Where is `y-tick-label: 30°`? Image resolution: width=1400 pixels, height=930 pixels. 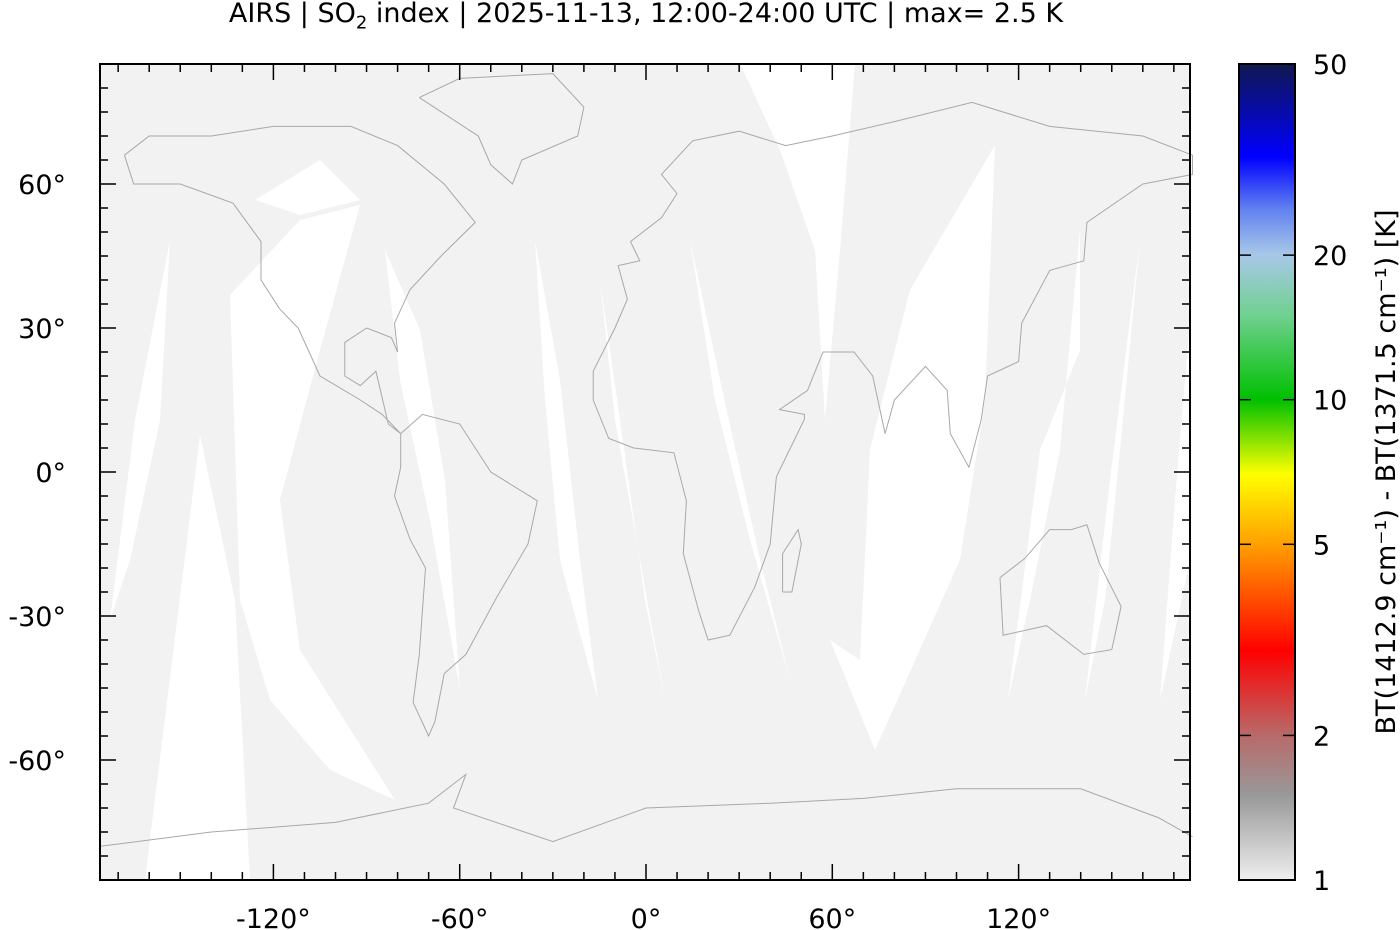
y-tick-label: 30° is located at coordinates (42, 329).